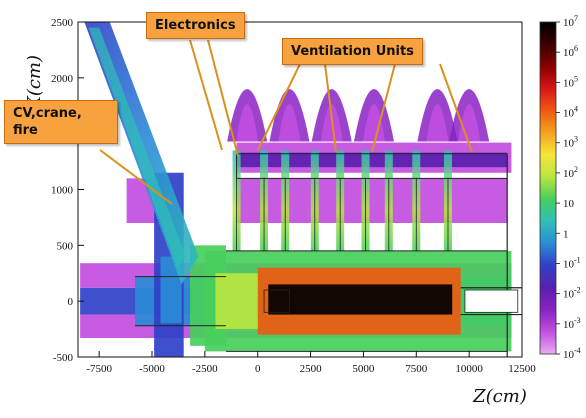  I want to click on x-tick-label-0: -7500, so click(99, 369).